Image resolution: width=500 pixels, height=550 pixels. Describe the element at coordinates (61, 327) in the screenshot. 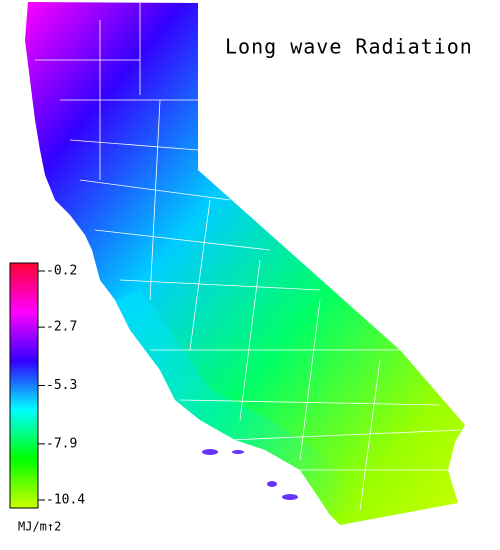

I see `colorbar-tick-label: -2.7` at that location.